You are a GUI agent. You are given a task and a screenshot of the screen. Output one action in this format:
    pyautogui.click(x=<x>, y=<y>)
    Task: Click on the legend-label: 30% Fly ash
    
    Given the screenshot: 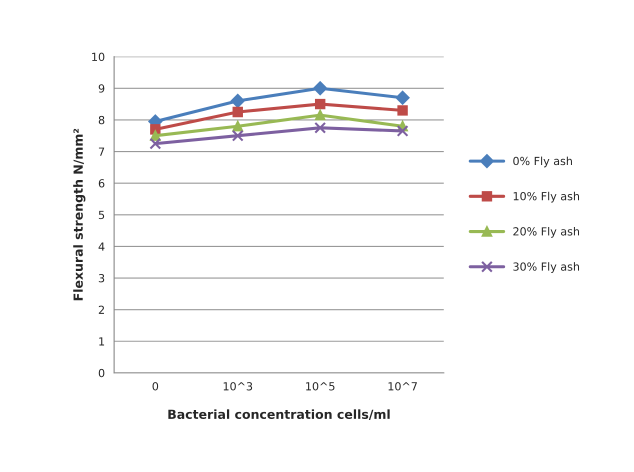 What is the action you would take?
    pyautogui.click(x=546, y=267)
    